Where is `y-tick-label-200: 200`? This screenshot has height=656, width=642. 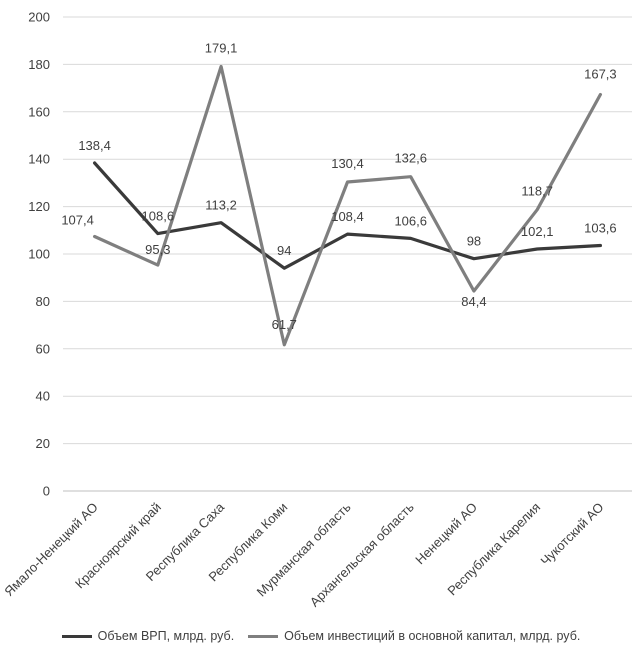
y-tick-label-200: 200 is located at coordinates (39, 17).